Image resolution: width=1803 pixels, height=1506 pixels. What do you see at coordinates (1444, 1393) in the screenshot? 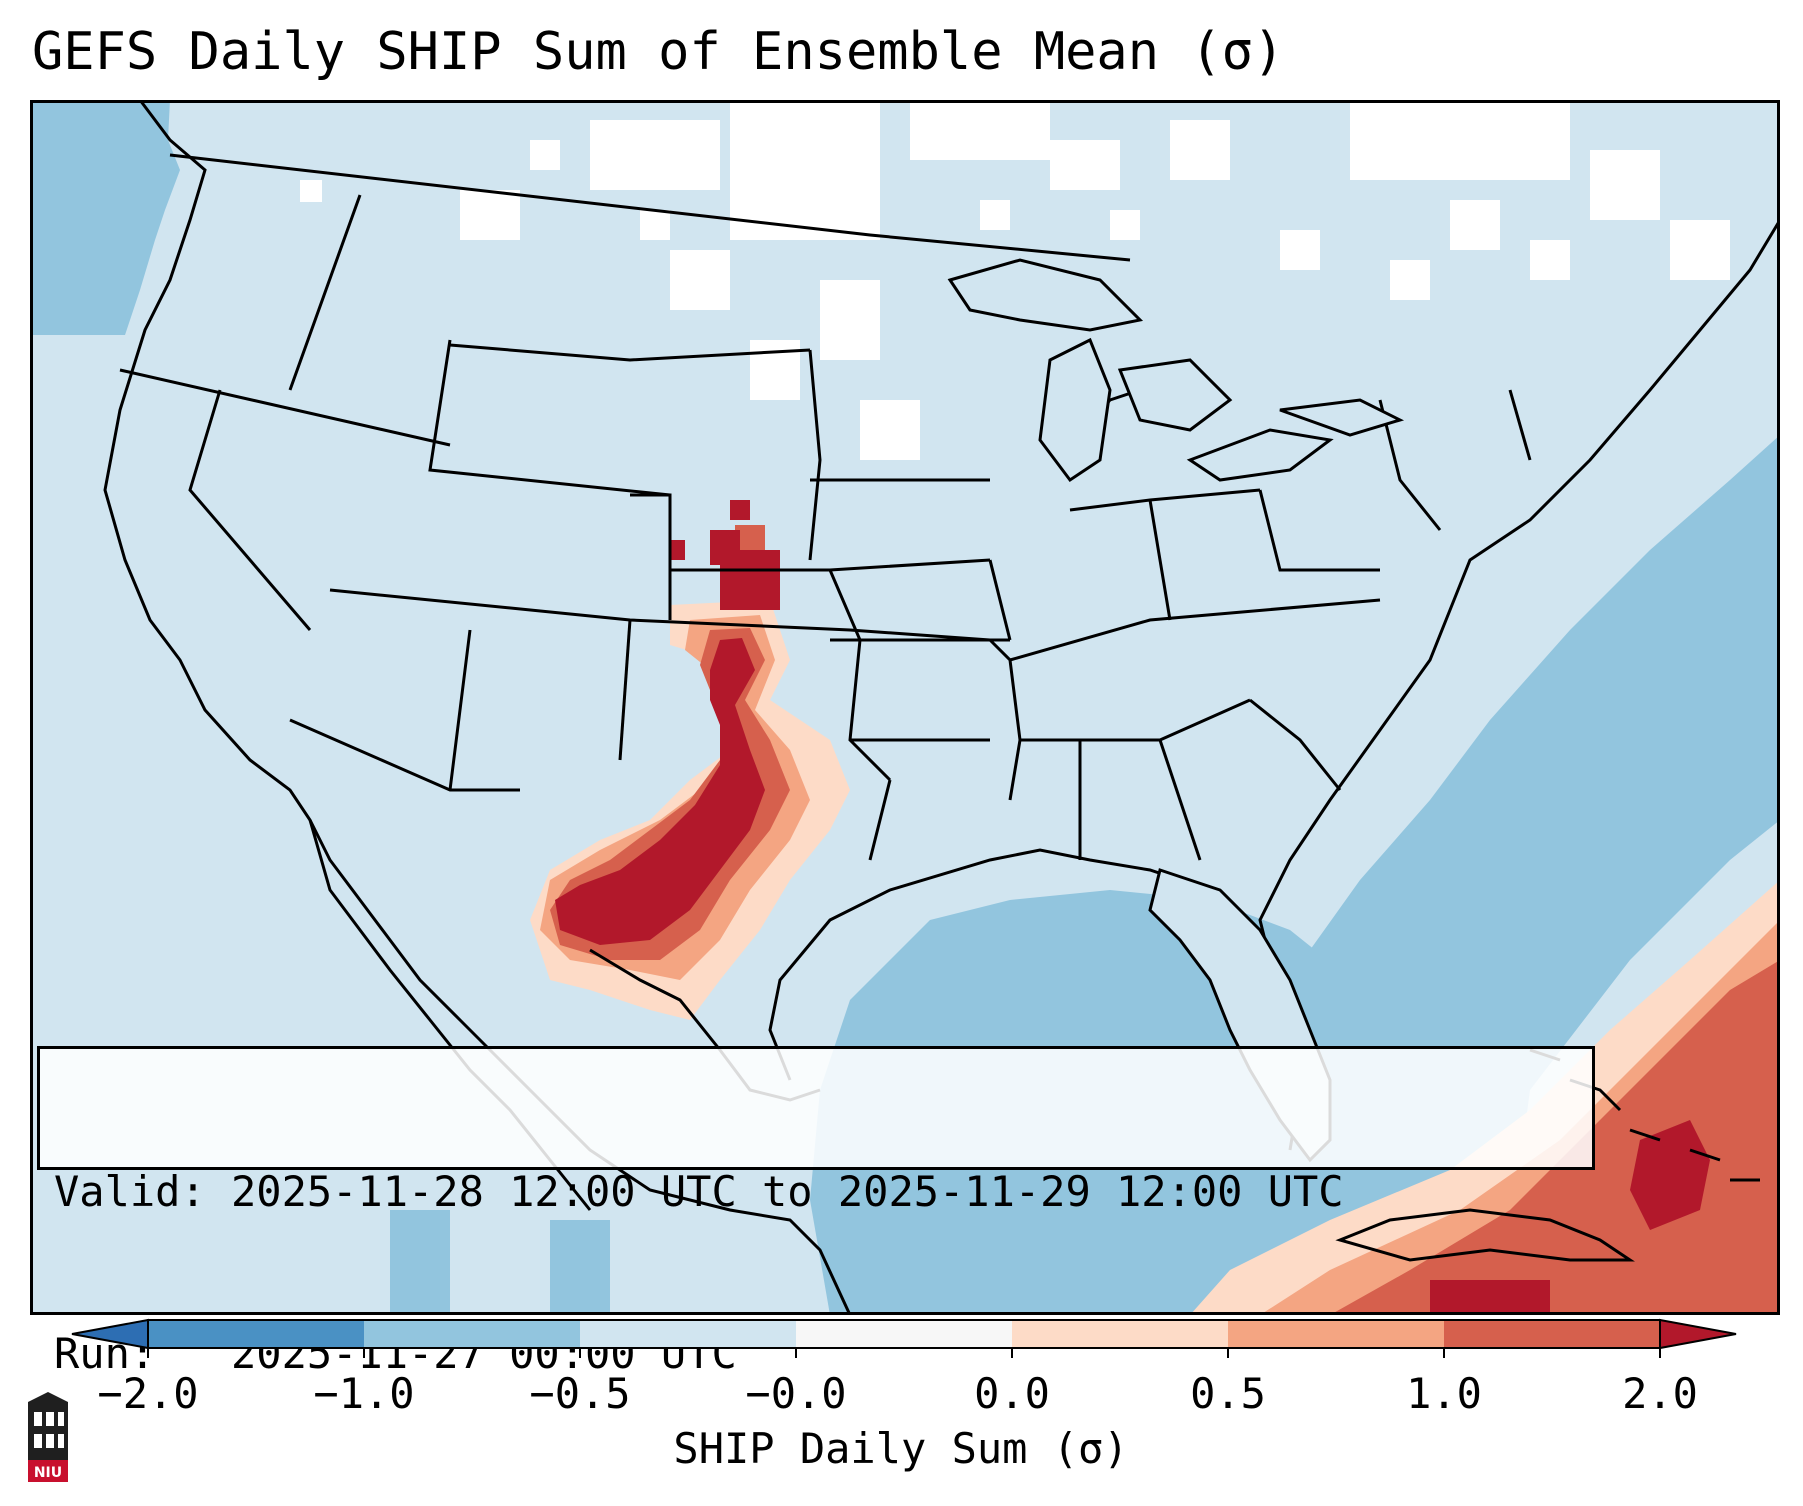
I see `colorbar-tick-label: 1.0` at bounding box center [1444, 1393].